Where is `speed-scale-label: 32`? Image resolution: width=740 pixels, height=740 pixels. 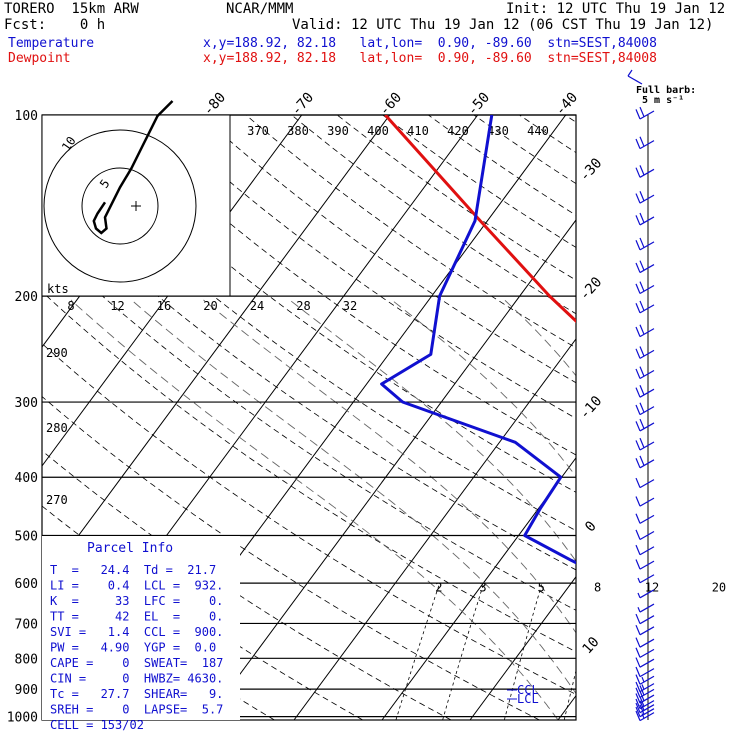 speed-scale-label: 32 is located at coordinates (350, 306).